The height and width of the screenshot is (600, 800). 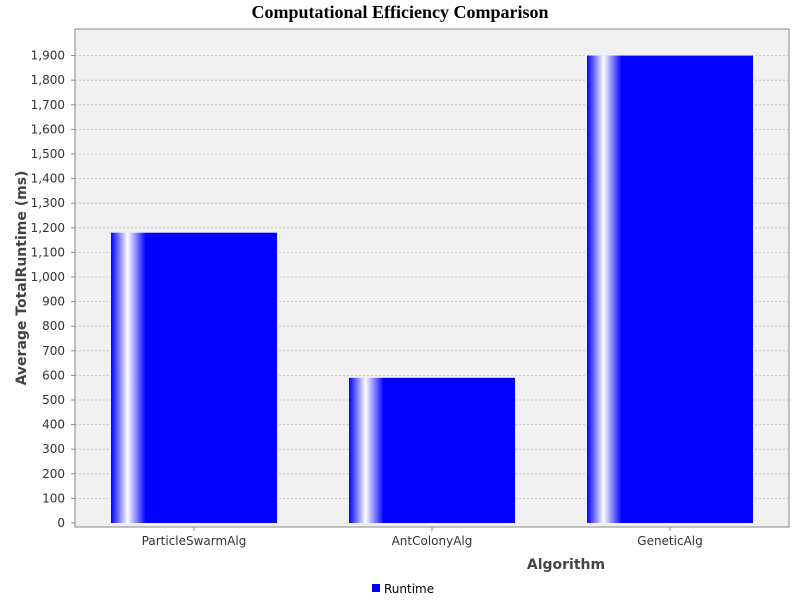 I want to click on x-axis-label: Algorithm, so click(x=566, y=565).